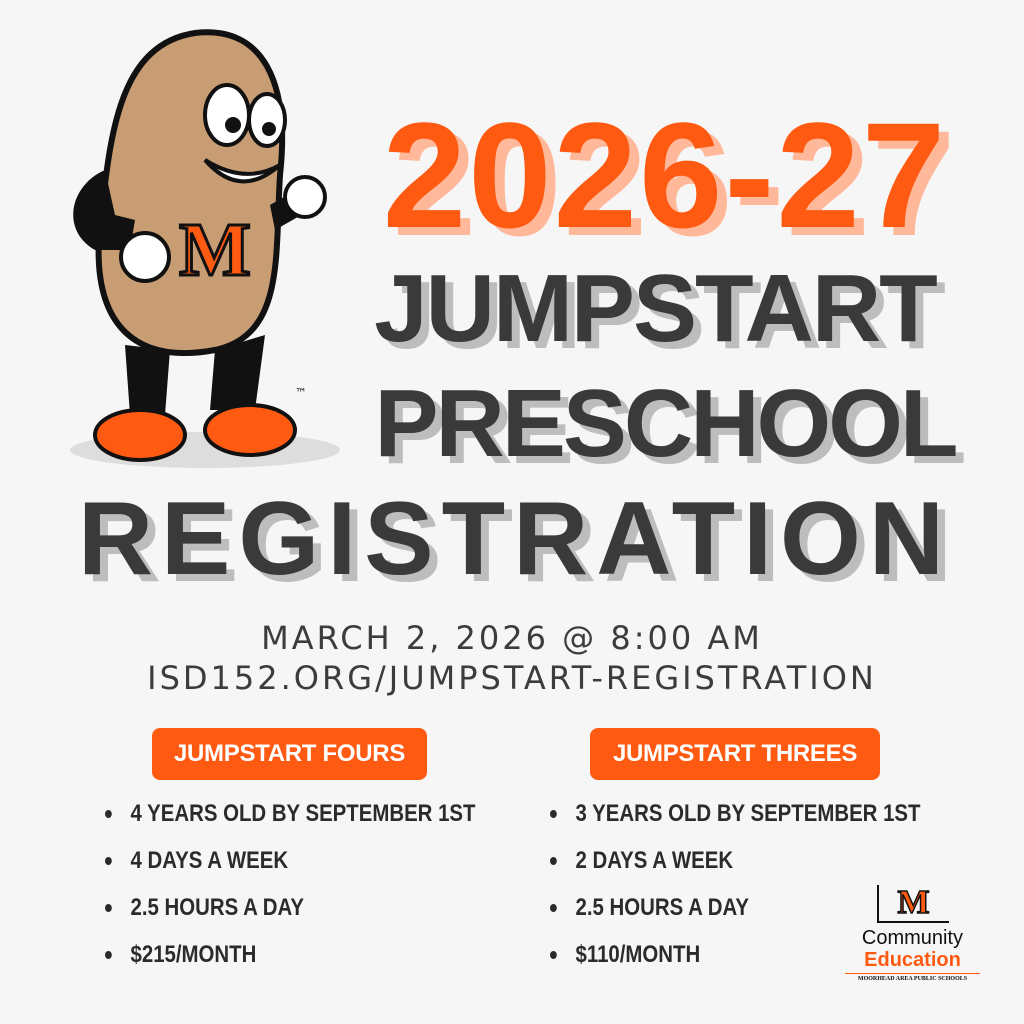  What do you see at coordinates (912, 903) in the screenshot?
I see `logo-m-mark: M` at bounding box center [912, 903].